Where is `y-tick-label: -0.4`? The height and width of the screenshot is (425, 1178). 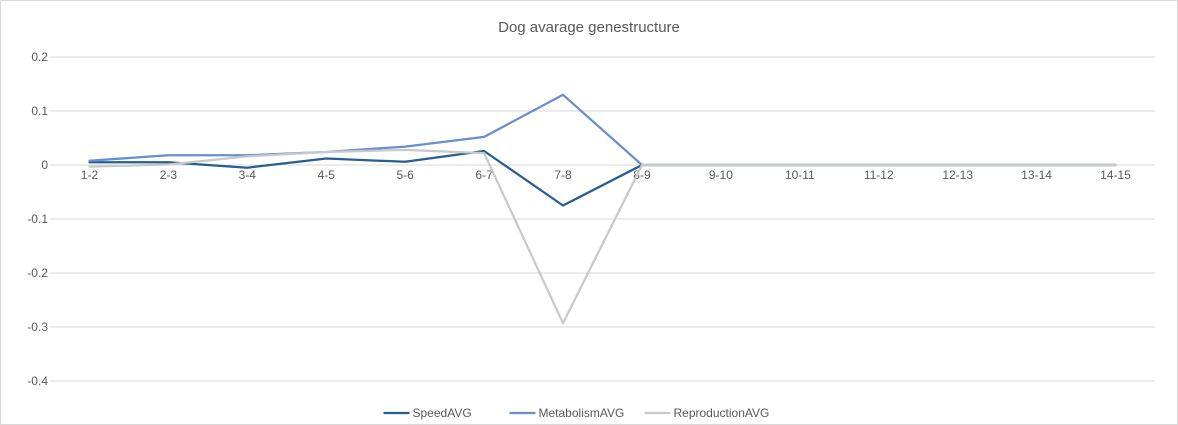 y-tick-label: -0.4 is located at coordinates (37, 381).